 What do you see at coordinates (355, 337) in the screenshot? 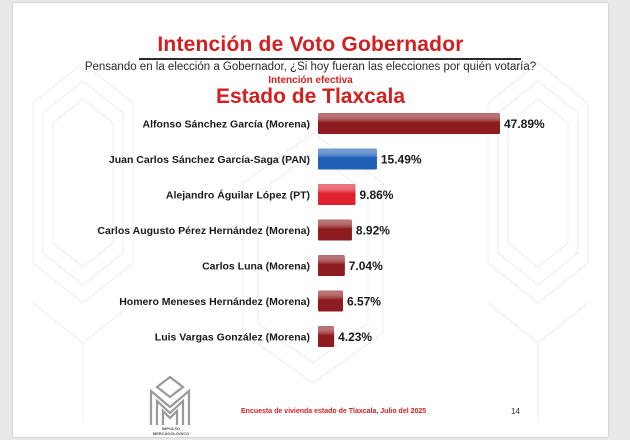
I see `value-label: 4.23%` at bounding box center [355, 337].